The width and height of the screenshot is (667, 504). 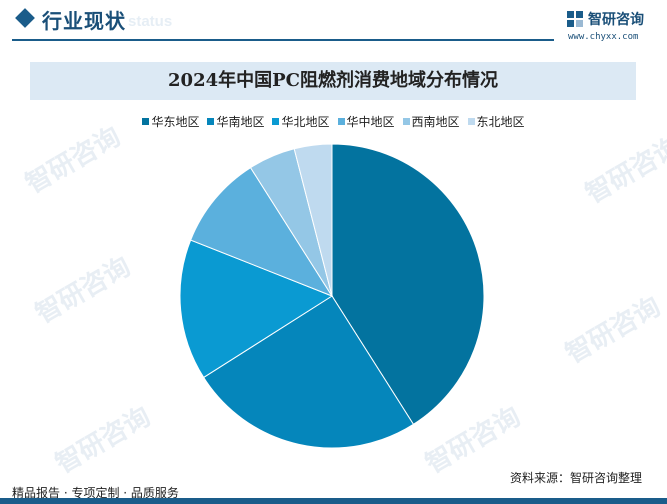 I want to click on legend-label: 华中地区, so click(x=370, y=121).